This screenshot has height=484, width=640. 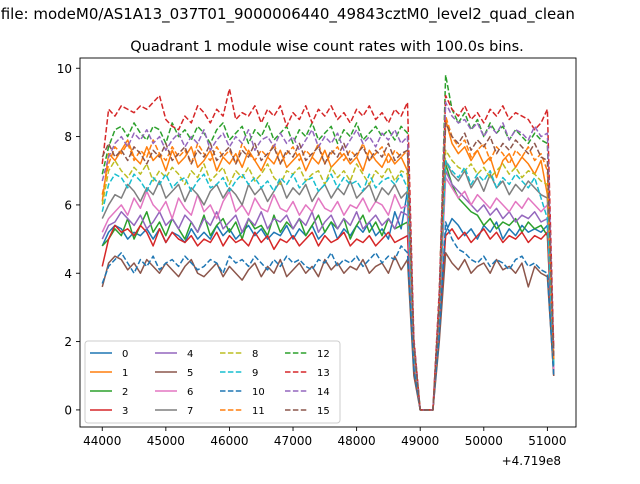 I want to click on x-tick-label: 49000, so click(x=420, y=441).